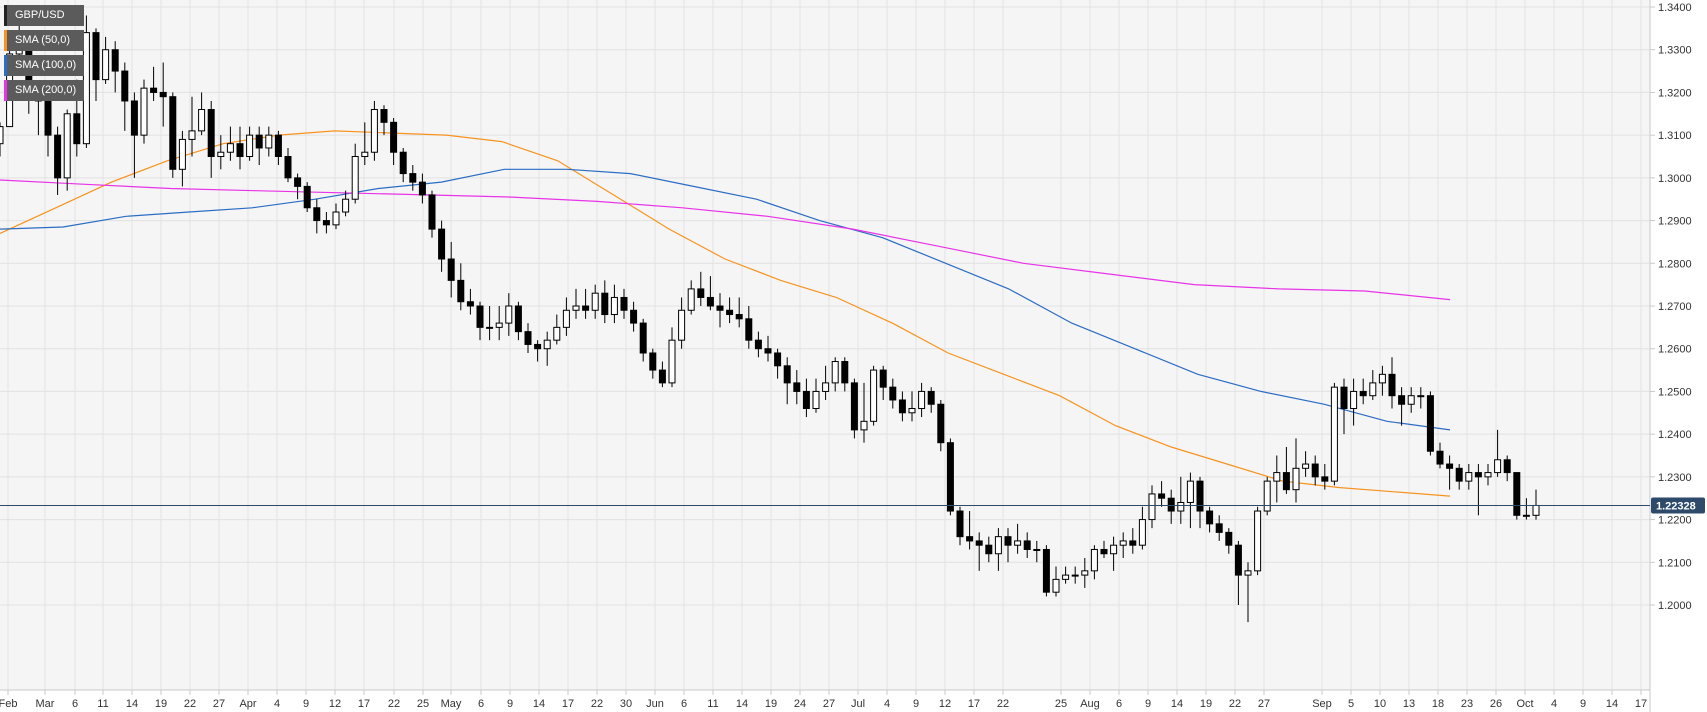 The image size is (1707, 712). Describe the element at coordinates (1322, 704) in the screenshot. I see `x-tick-label: Sep` at that location.